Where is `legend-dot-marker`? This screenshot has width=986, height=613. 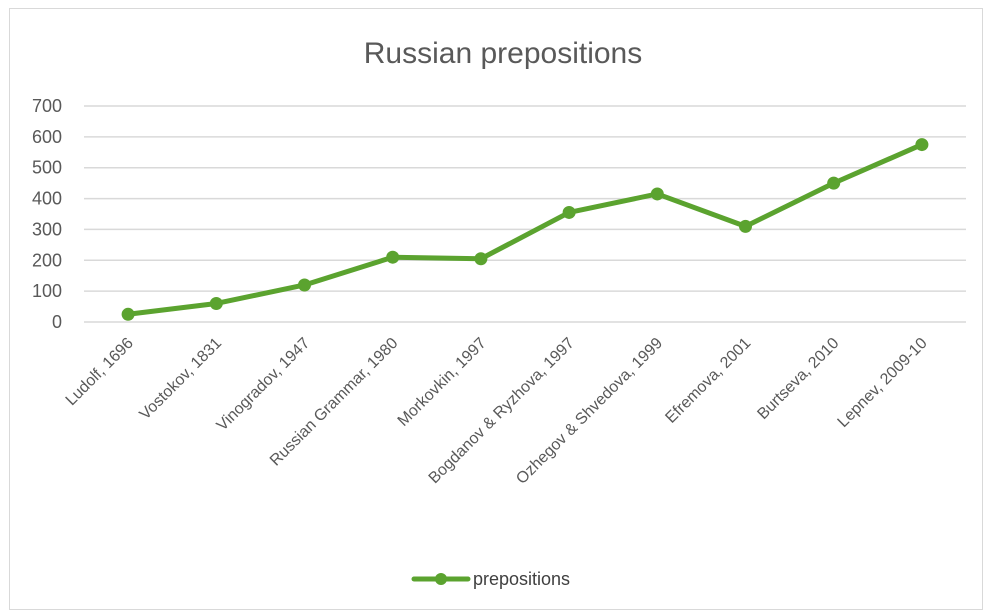
legend-dot-marker is located at coordinates (441, 579).